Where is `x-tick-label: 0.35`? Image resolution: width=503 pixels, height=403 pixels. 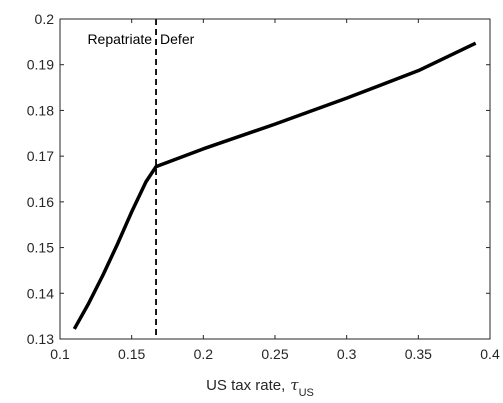 x-tick-label: 0.35 is located at coordinates (418, 354).